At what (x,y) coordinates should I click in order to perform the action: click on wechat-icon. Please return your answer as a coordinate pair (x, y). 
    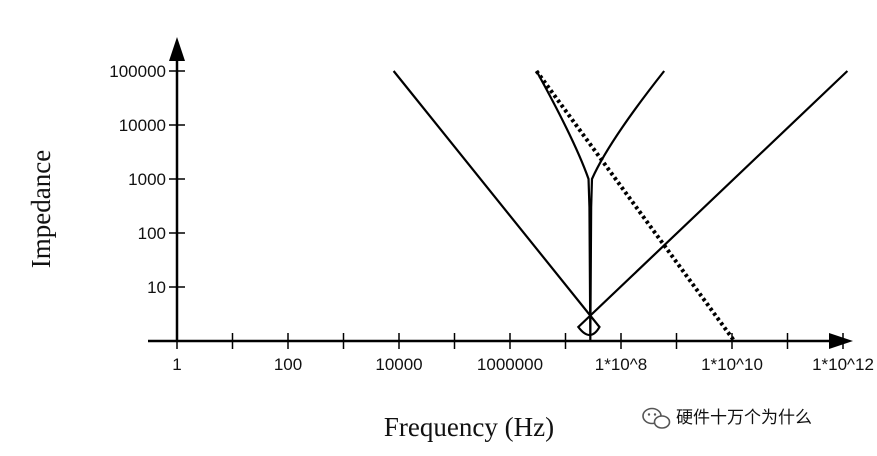
    Looking at the image, I should click on (656, 418).